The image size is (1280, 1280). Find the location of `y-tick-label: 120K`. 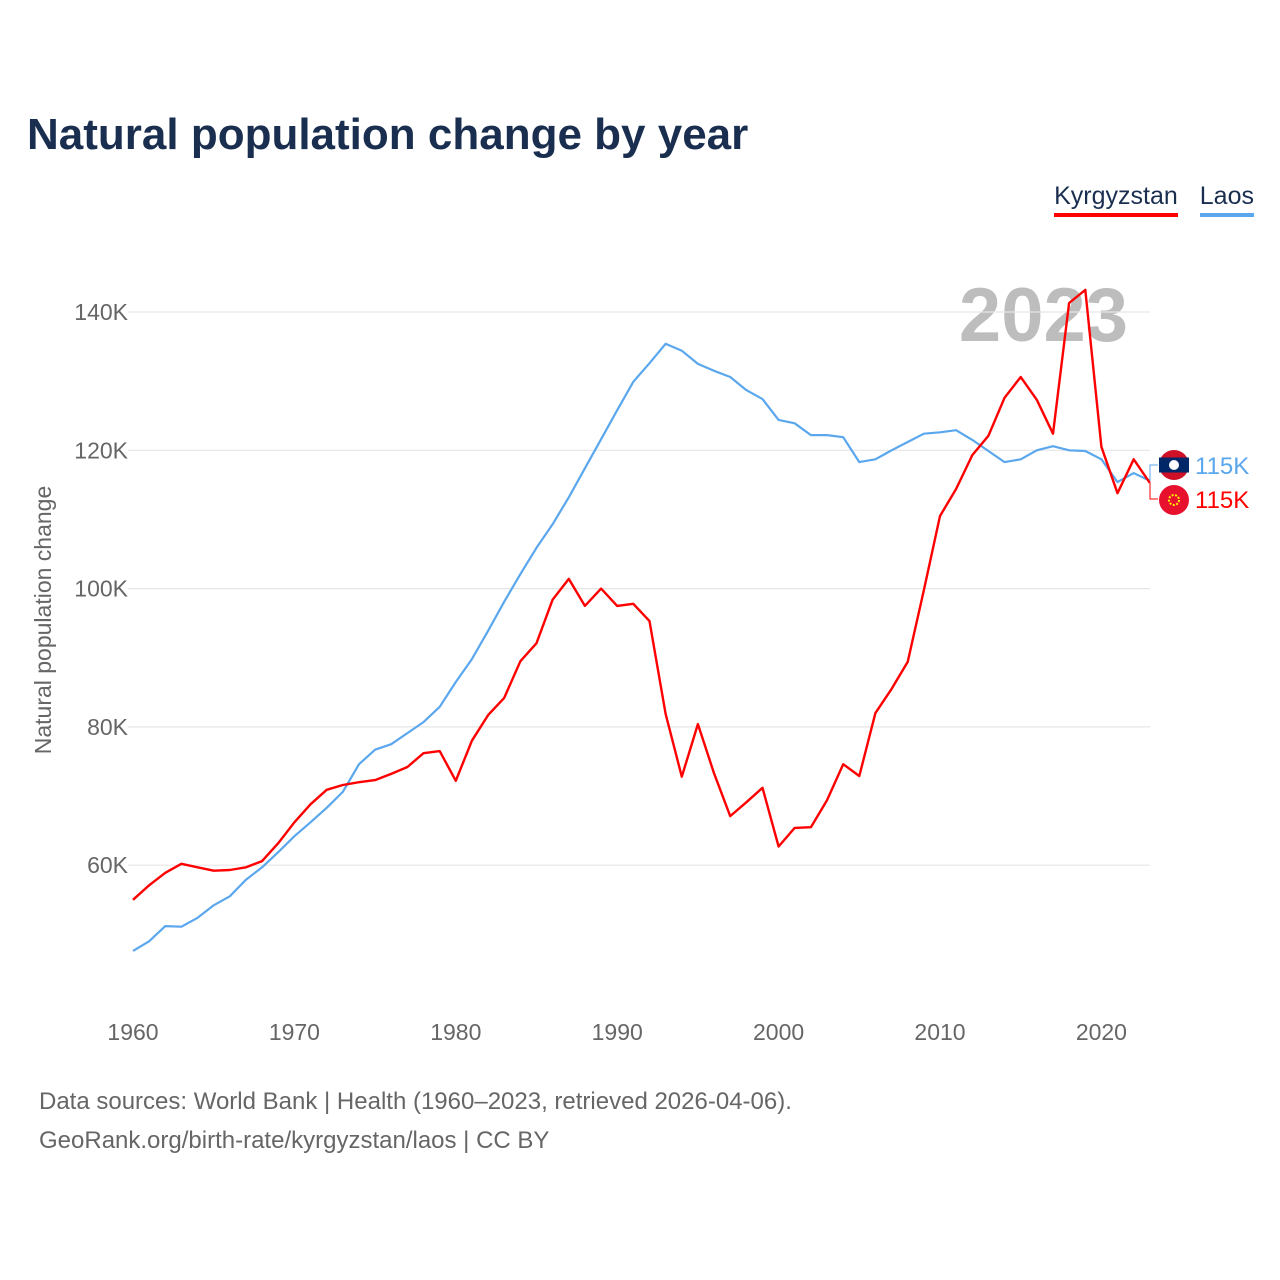

y-tick-label: 120K is located at coordinates (101, 450).